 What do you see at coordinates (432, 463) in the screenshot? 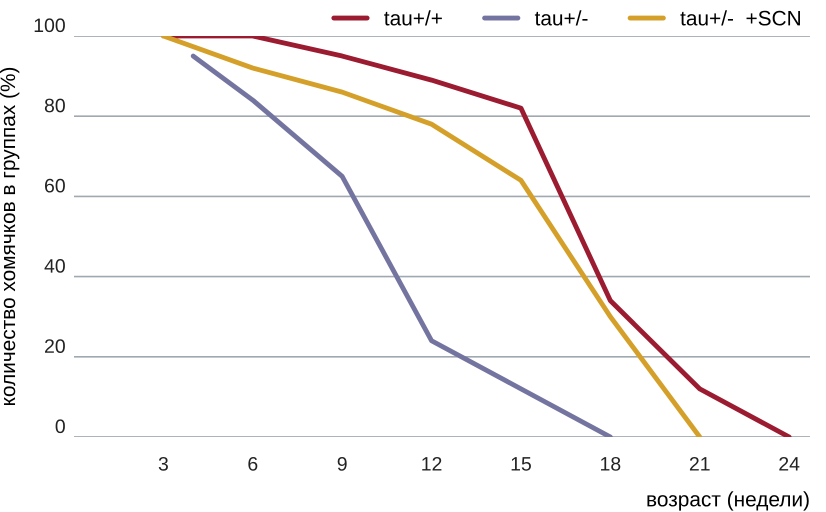
I see `x-tick-label: 12` at bounding box center [432, 463].